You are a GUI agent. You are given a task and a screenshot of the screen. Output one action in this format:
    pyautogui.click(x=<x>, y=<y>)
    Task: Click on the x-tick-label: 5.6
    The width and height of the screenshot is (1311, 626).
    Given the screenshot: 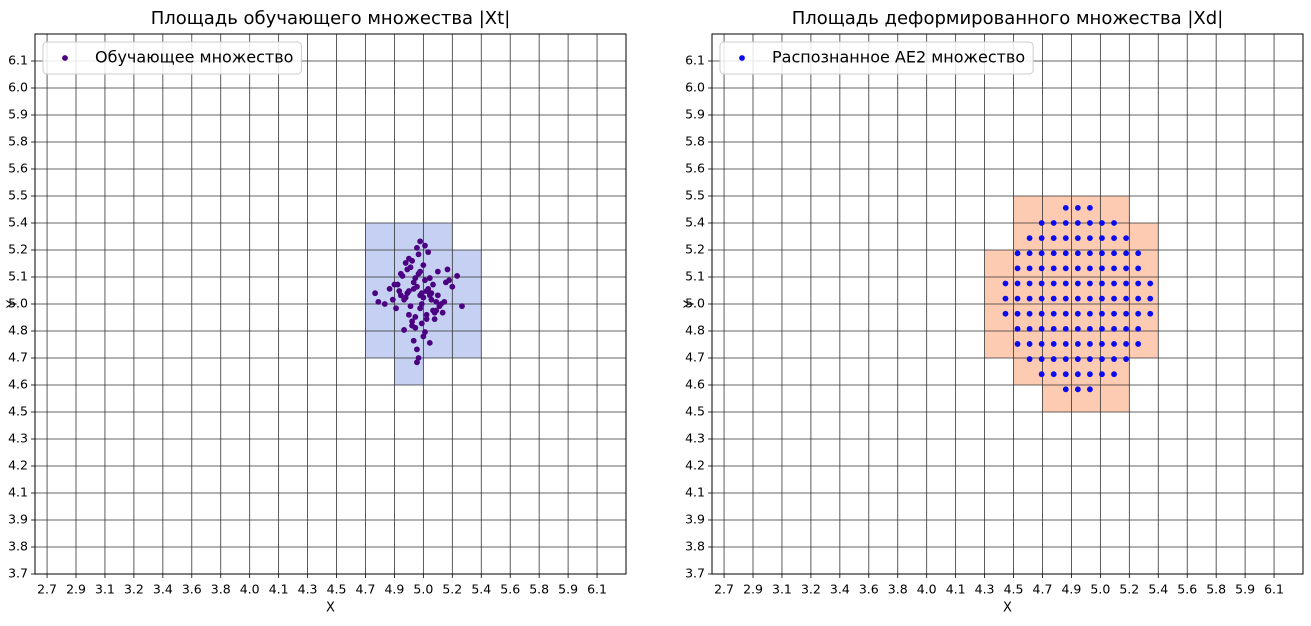 What is the action you would take?
    pyautogui.click(x=510, y=589)
    